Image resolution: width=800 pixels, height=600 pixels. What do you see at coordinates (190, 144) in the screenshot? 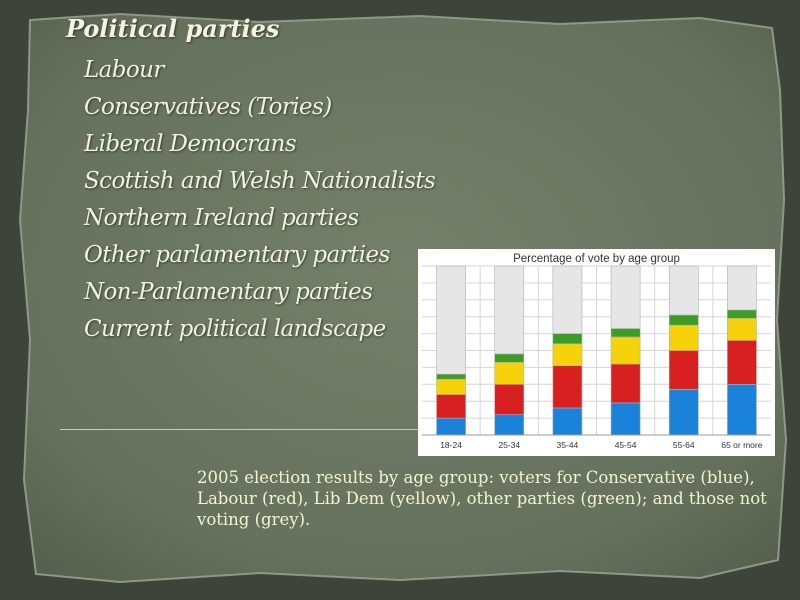
I see `topic-liberal-democrats: Liberal Democrans` at bounding box center [190, 144].